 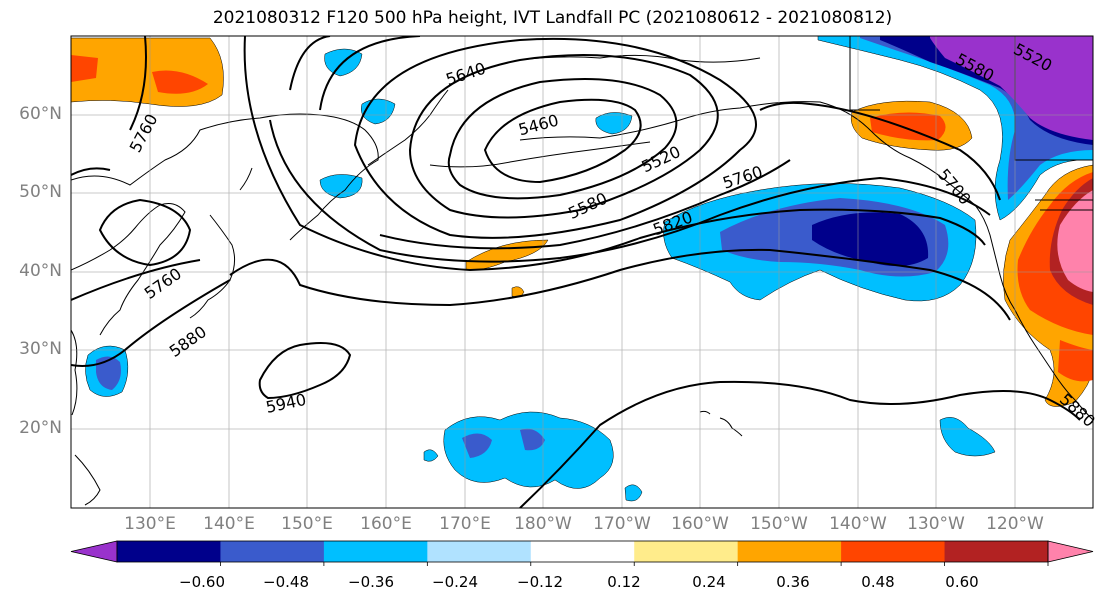 I want to click on colorbar-tick-label: −0.24, so click(x=455, y=582).